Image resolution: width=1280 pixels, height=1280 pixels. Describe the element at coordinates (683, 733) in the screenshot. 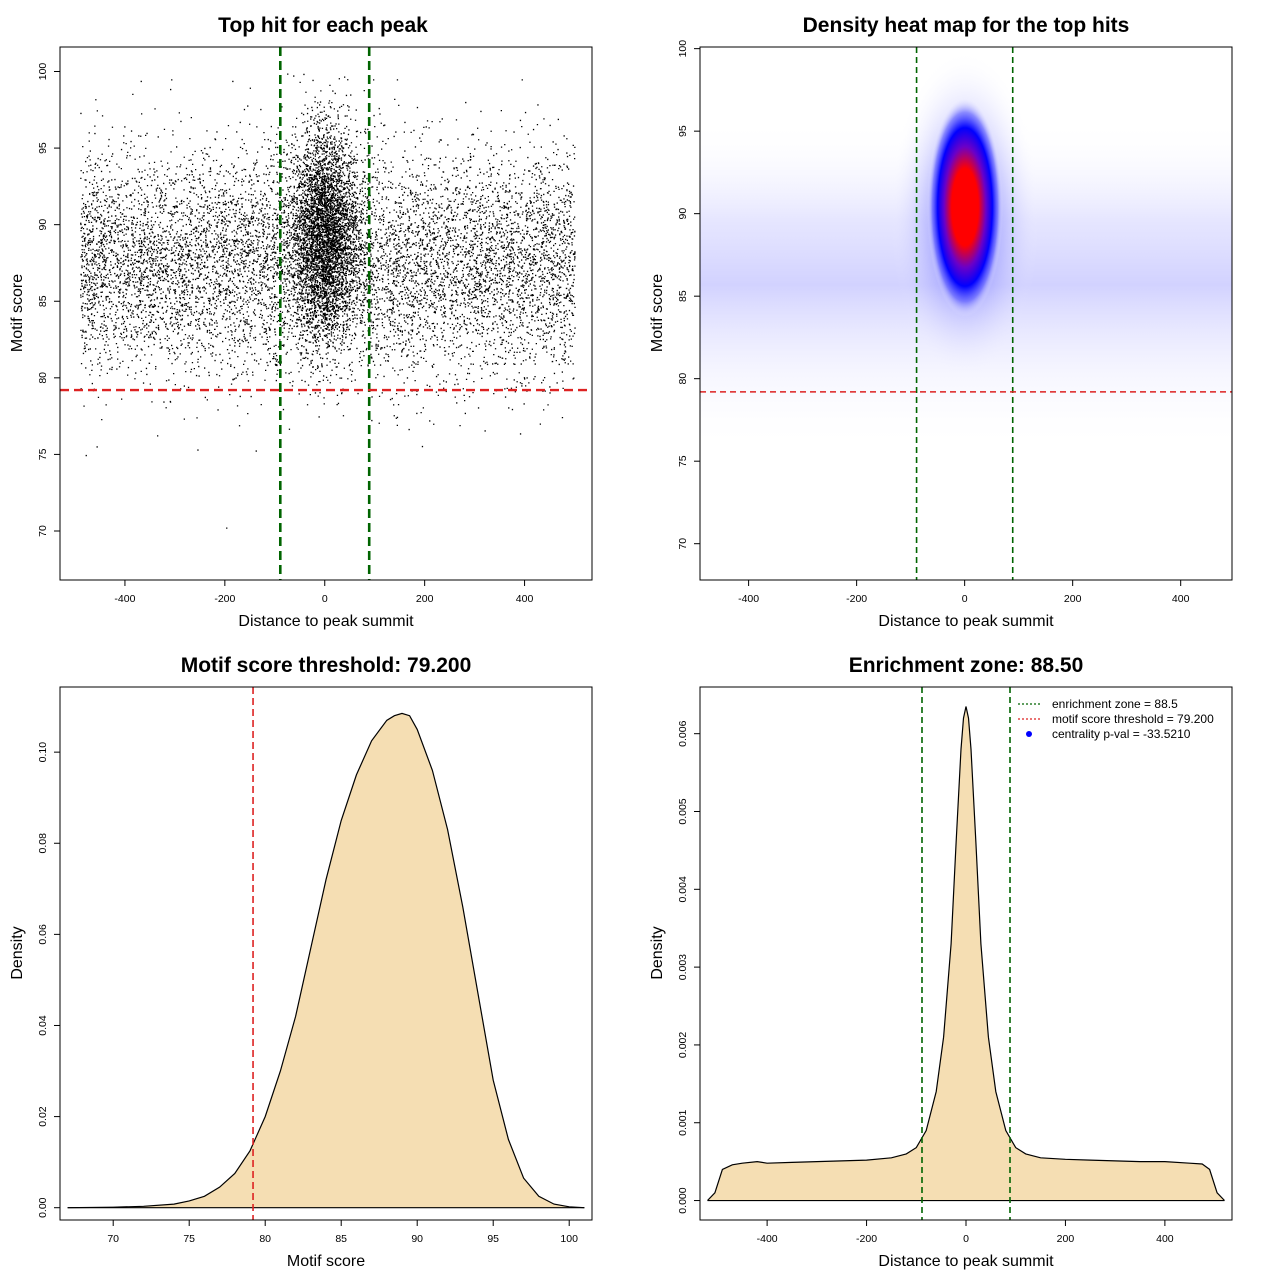

I see `y-tick-label: 0.006` at that location.